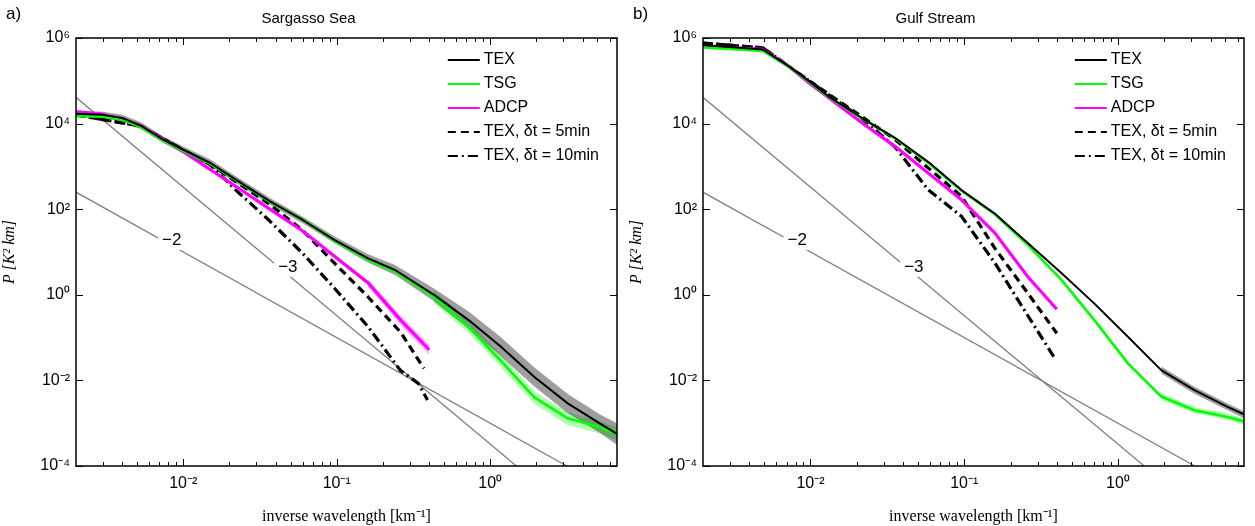  Describe the element at coordinates (935, 18) in the screenshot. I see `chart-title: Gulf Stream` at that location.